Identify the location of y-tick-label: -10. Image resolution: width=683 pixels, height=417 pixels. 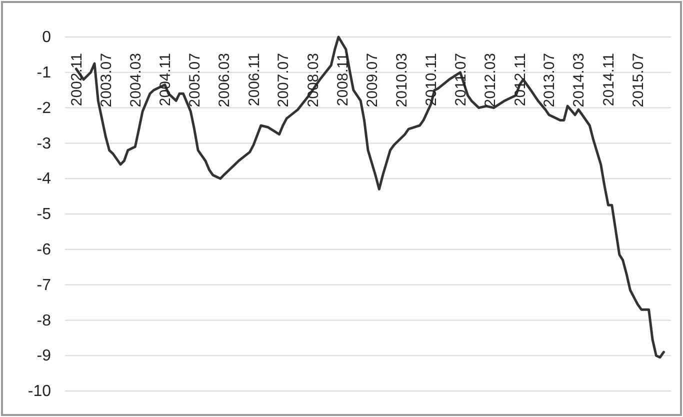
(40, 391).